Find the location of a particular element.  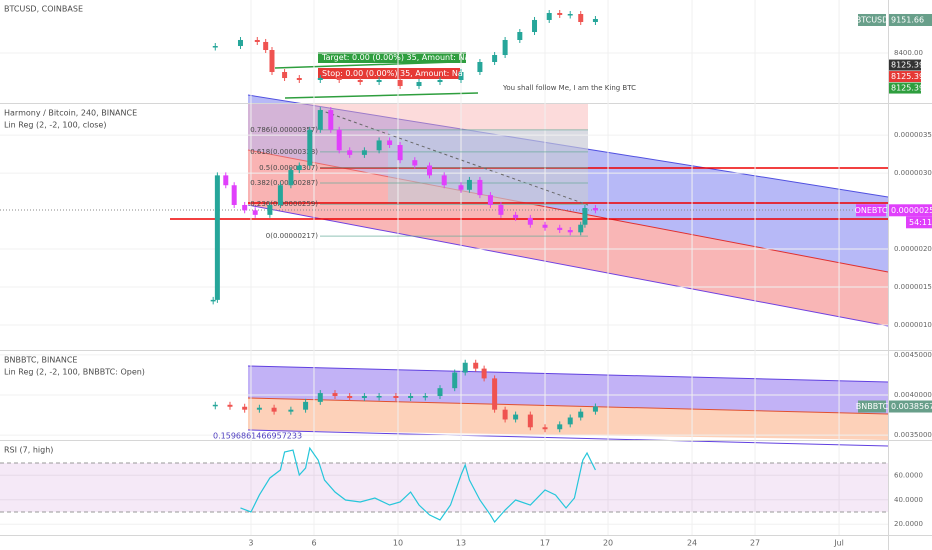

y-tick-label: 0.0045000 is located at coordinates (913, 355).